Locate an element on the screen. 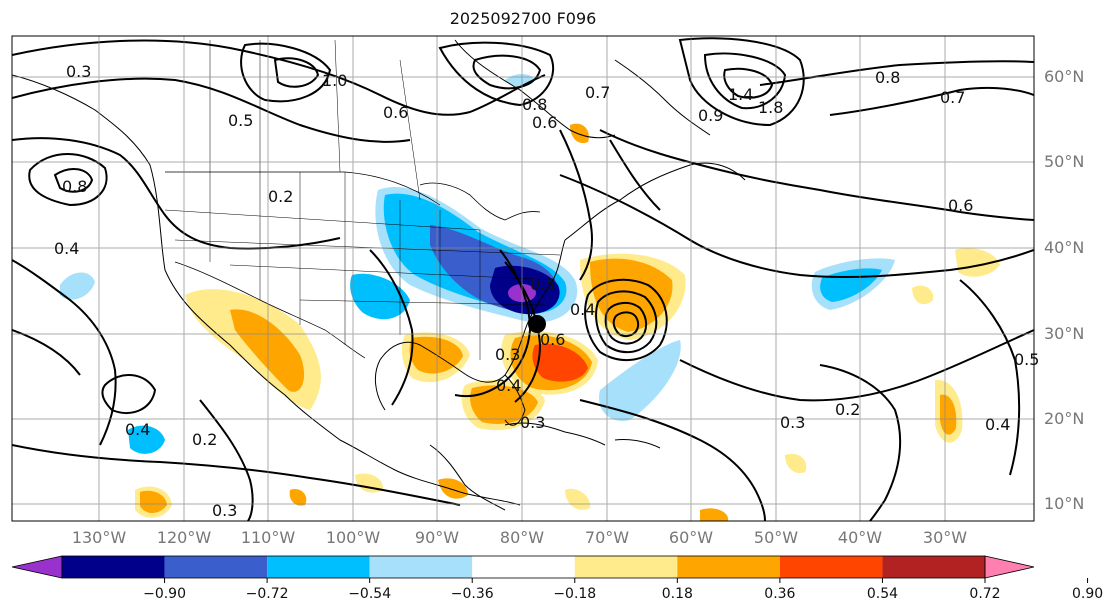  florida is located at coordinates (515, 400).